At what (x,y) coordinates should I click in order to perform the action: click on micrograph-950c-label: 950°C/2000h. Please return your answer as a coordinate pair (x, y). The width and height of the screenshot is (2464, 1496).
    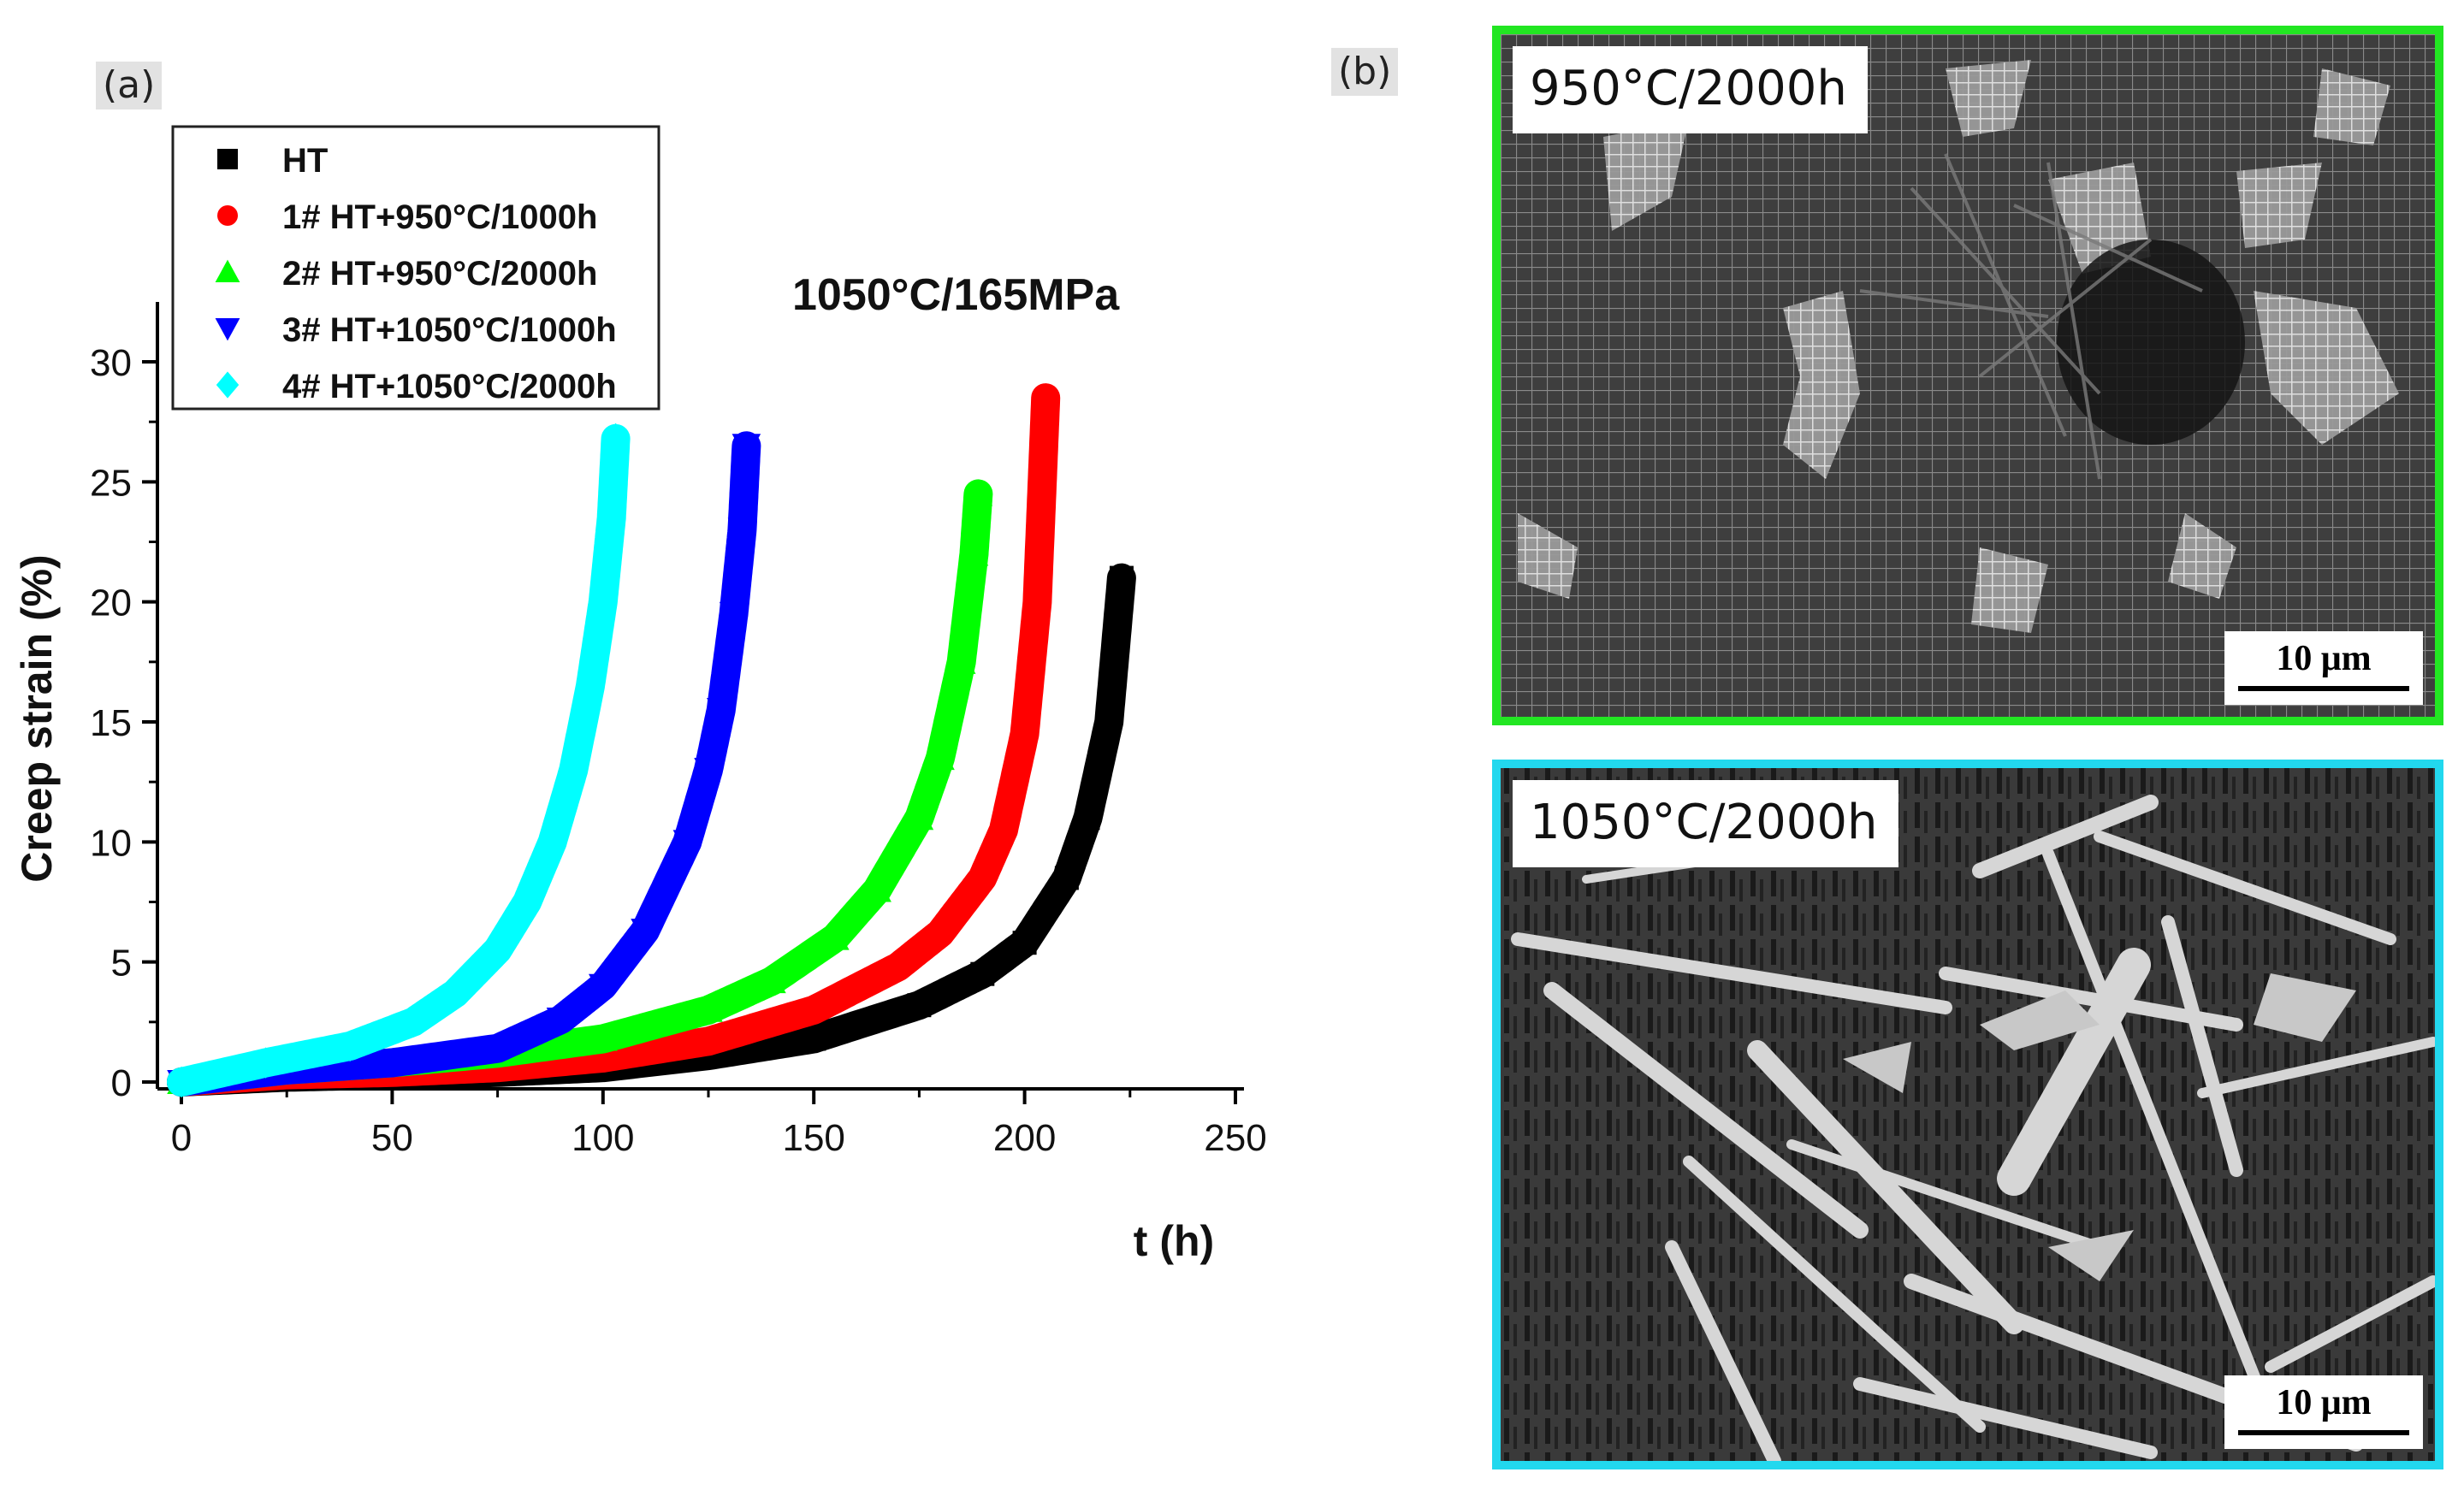
    Looking at the image, I should click on (1690, 89).